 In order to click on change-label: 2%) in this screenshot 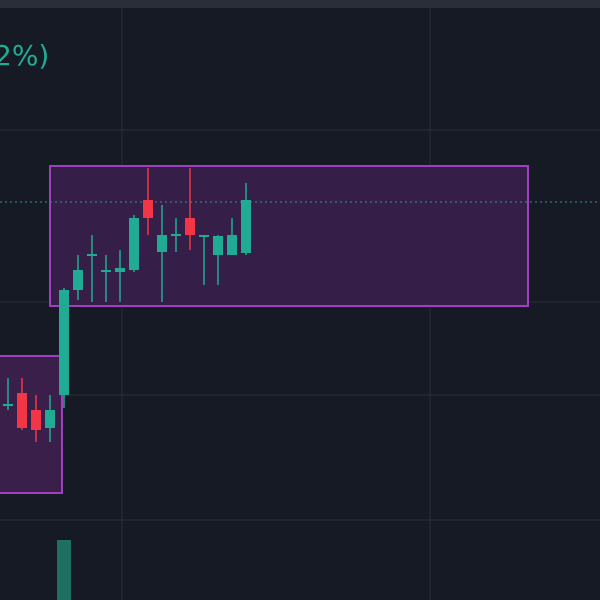, I will do `click(24, 55)`.